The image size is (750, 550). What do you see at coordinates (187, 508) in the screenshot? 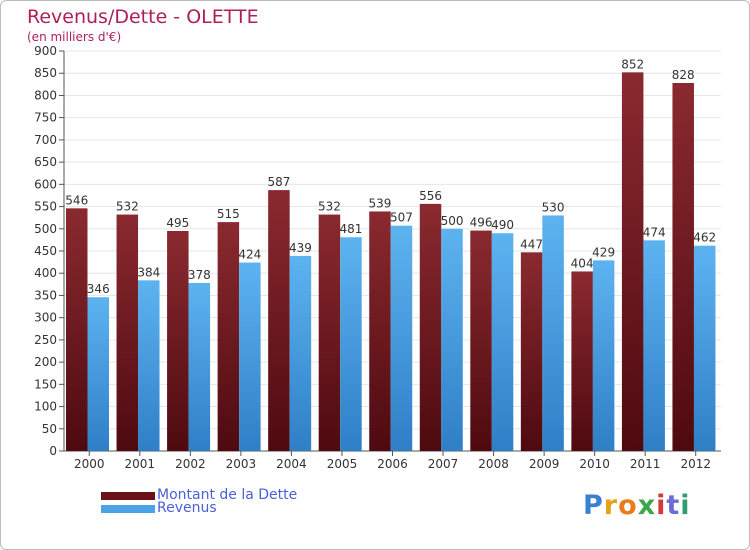
I see `legend-label-revenue: Revenus` at bounding box center [187, 508].